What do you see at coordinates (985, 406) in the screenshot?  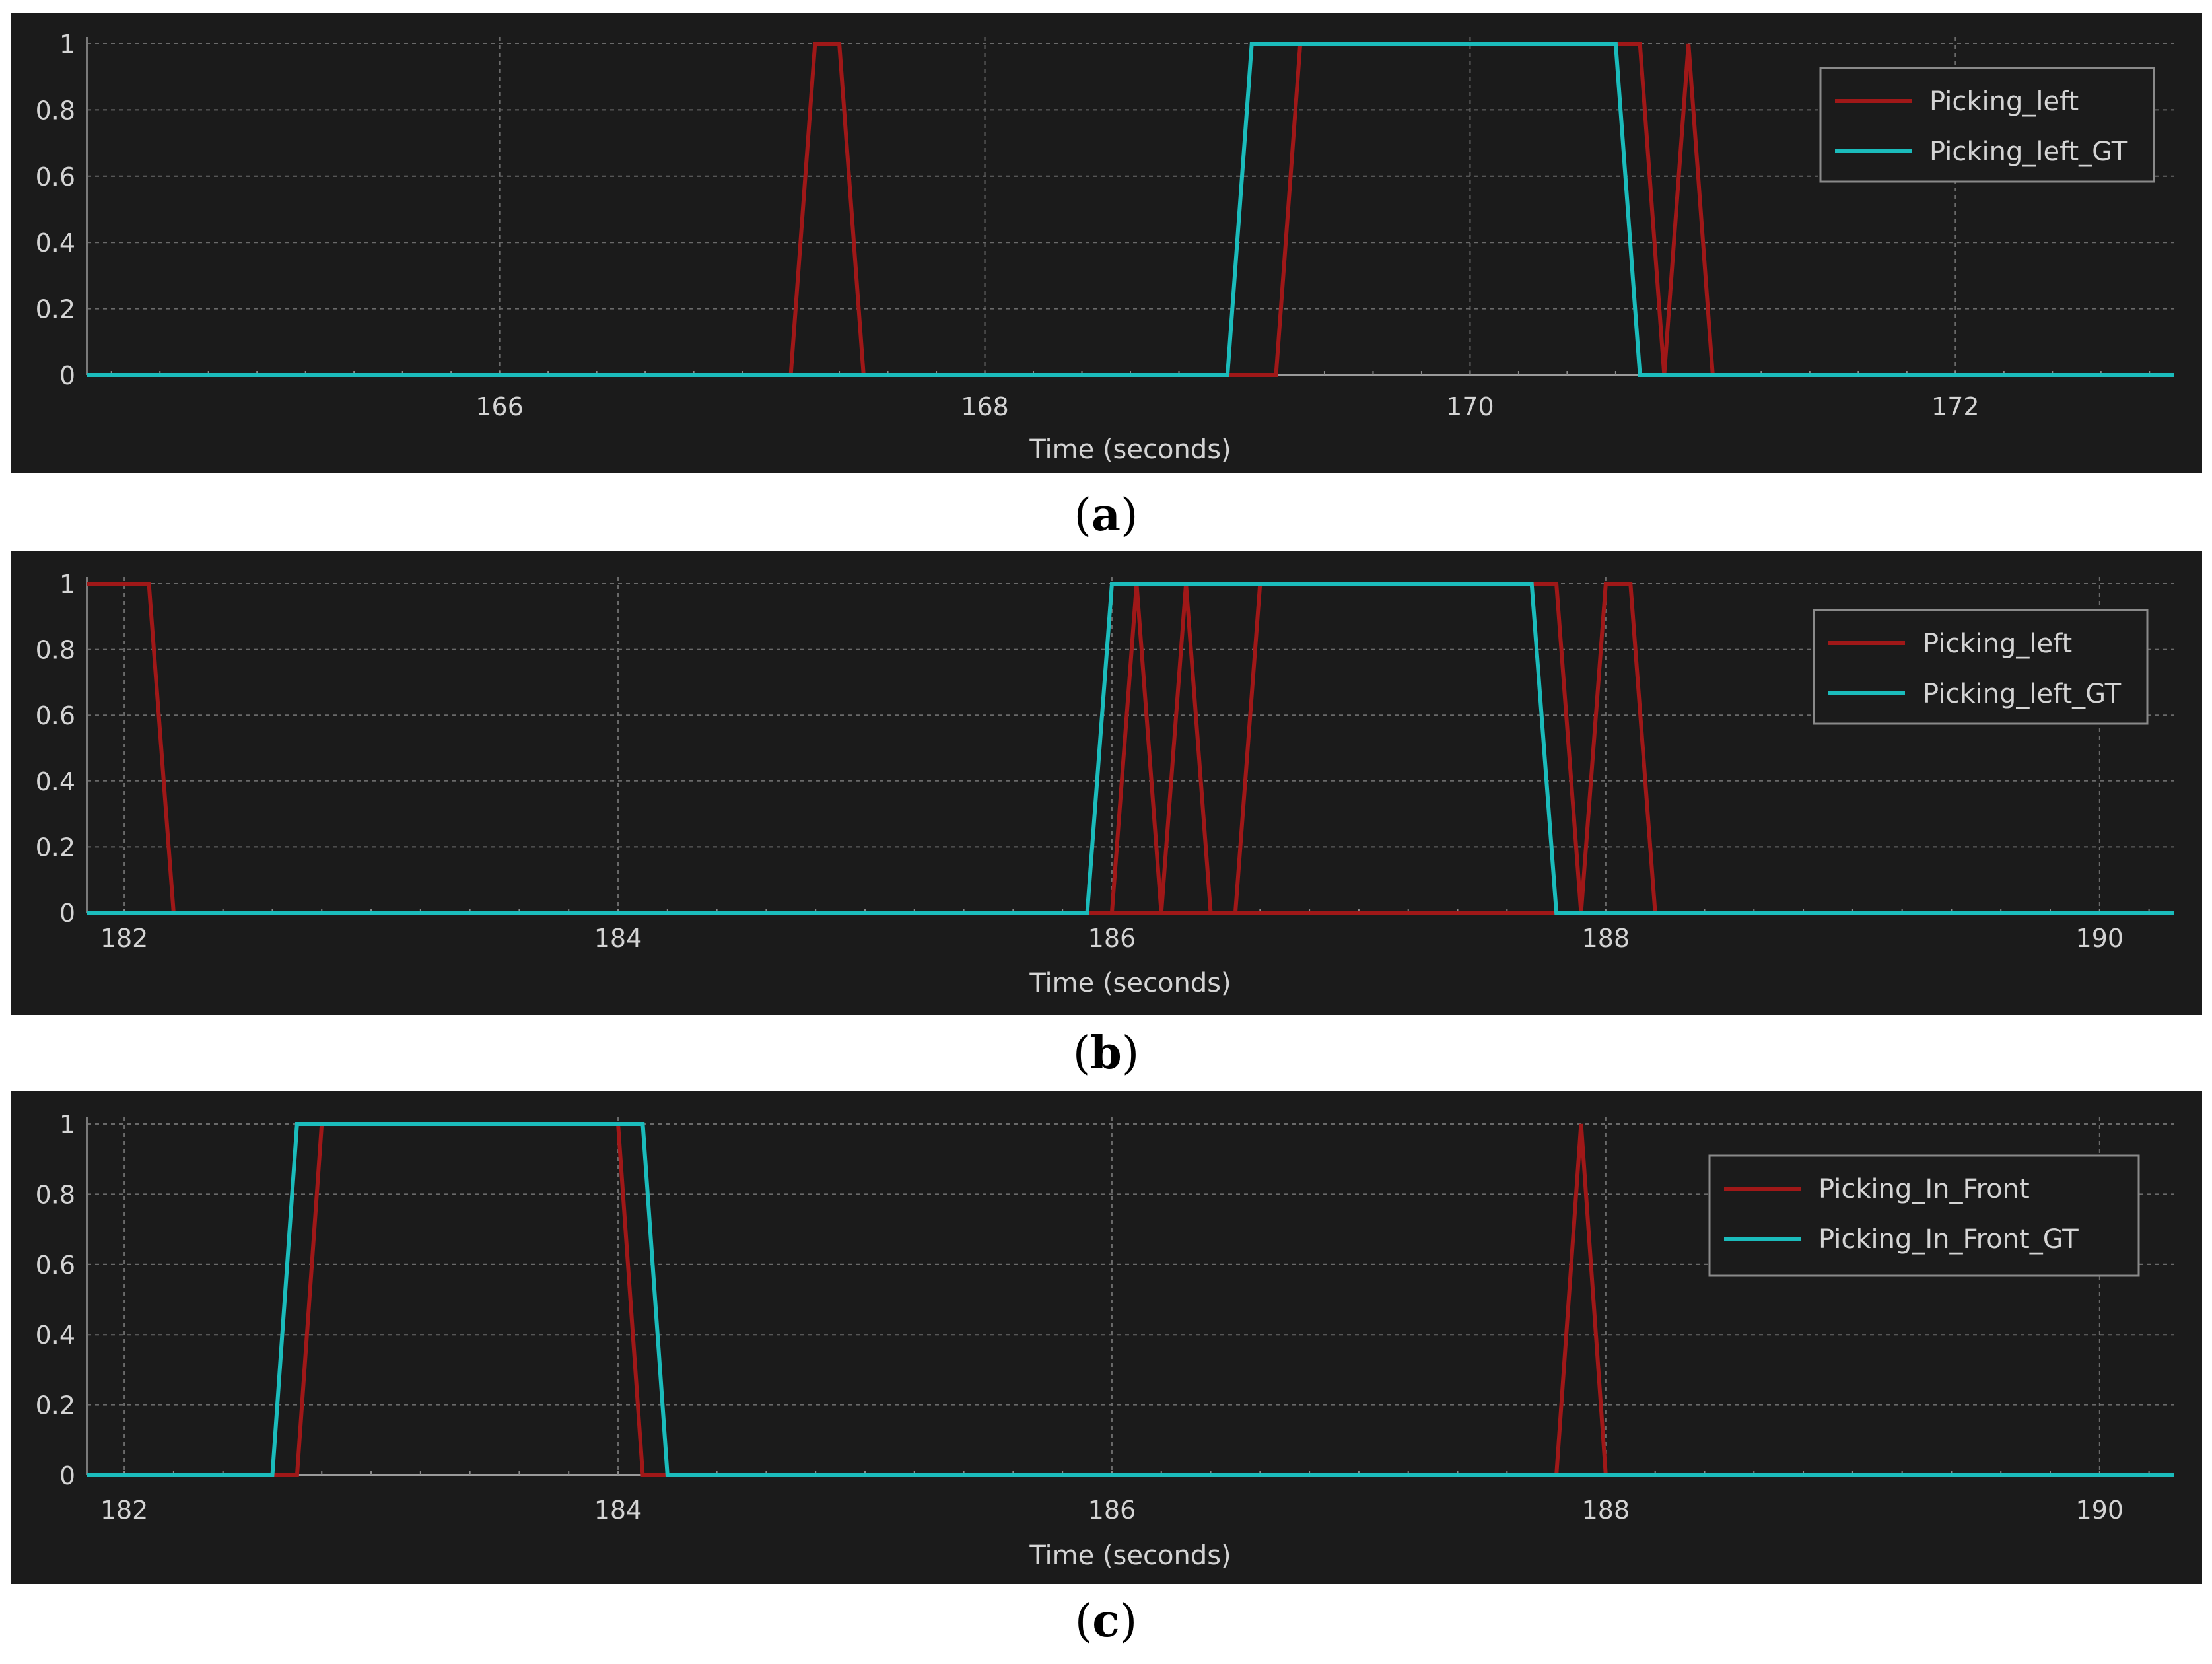 I see `x-tick-label-a: 168` at bounding box center [985, 406].